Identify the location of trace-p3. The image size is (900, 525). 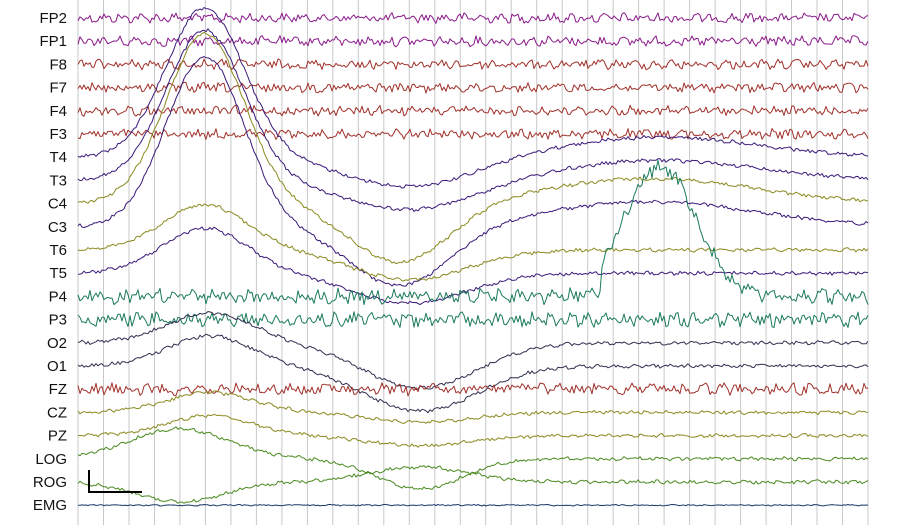
(473, 320).